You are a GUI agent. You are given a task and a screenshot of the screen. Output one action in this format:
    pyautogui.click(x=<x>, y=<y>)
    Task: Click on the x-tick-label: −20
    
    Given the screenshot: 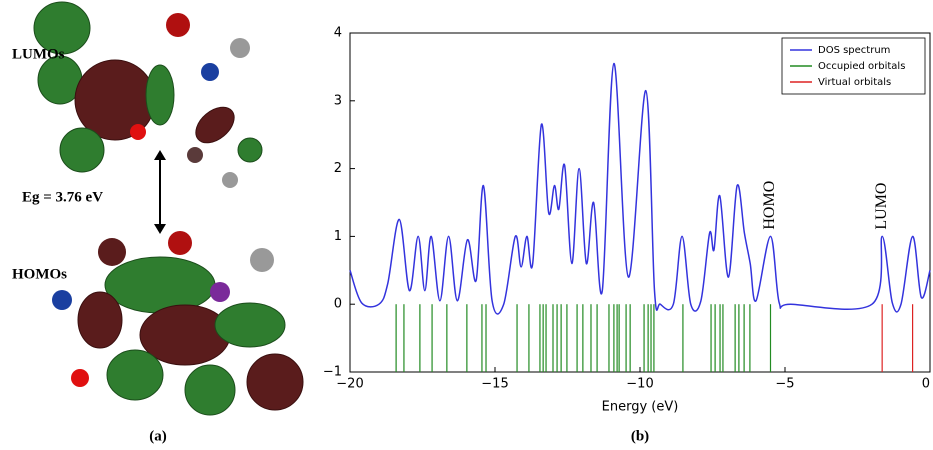 What is the action you would take?
    pyautogui.click(x=349, y=384)
    